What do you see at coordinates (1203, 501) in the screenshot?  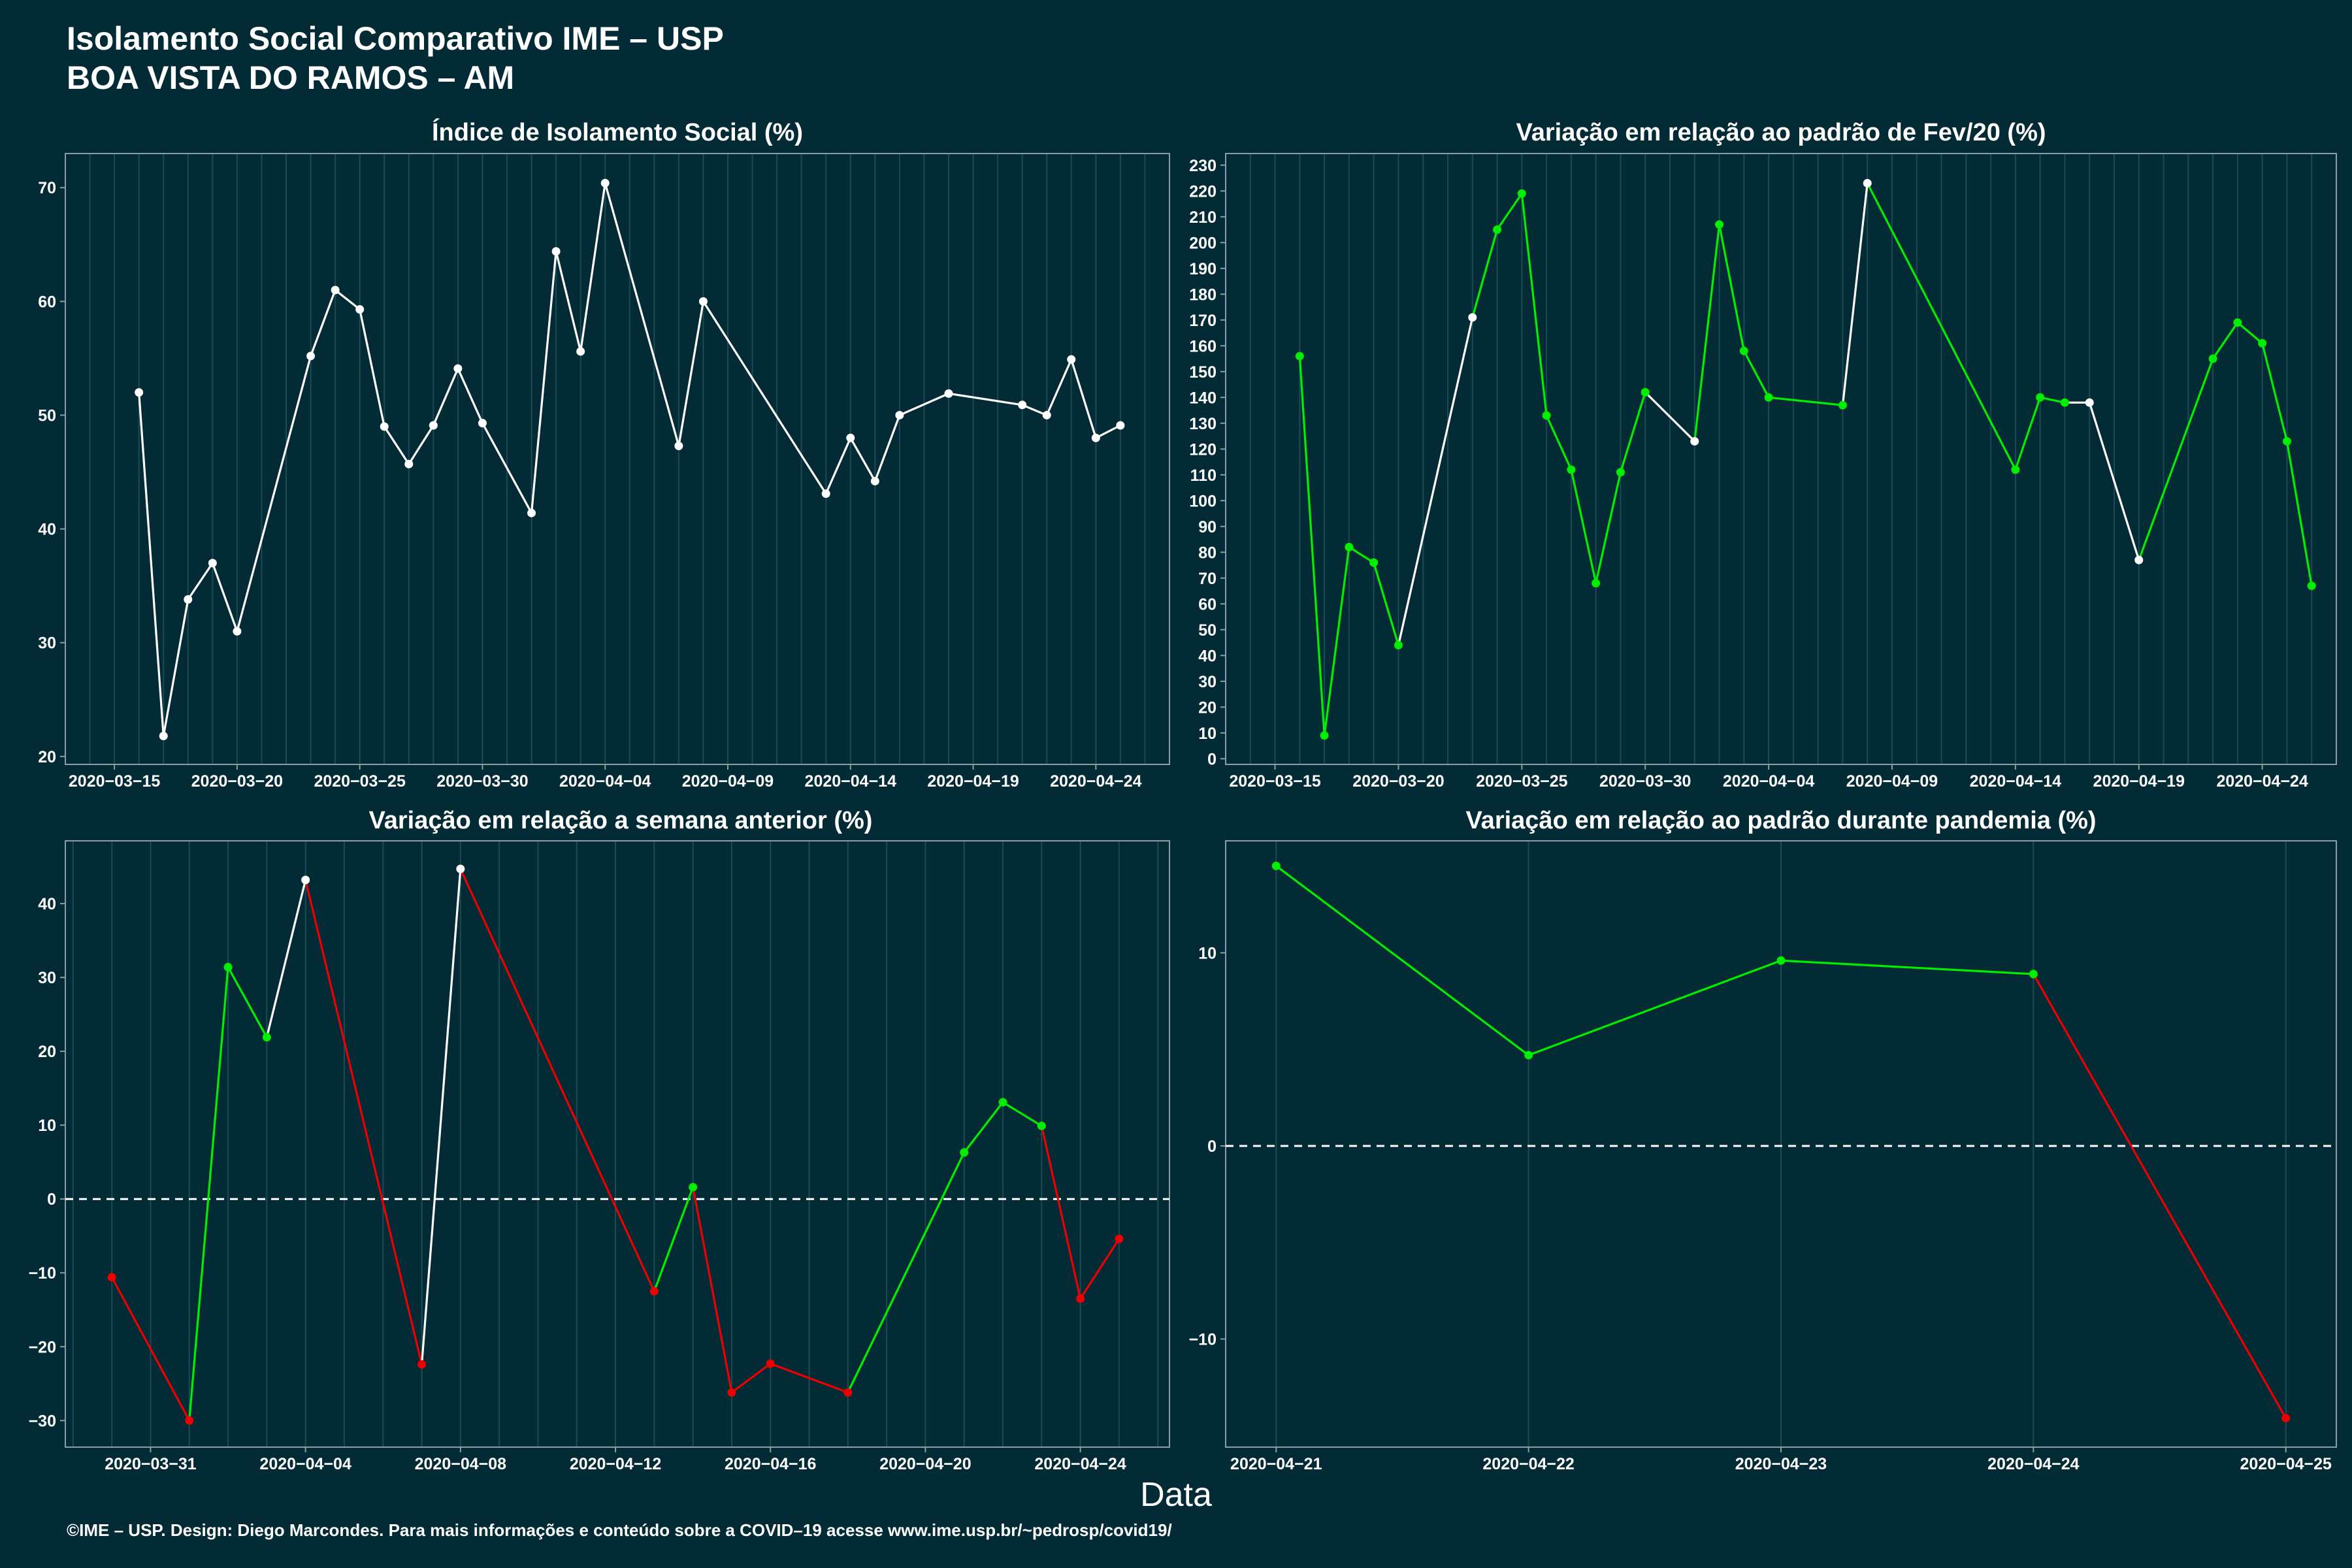 I see `y-tick-label: 100` at bounding box center [1203, 501].